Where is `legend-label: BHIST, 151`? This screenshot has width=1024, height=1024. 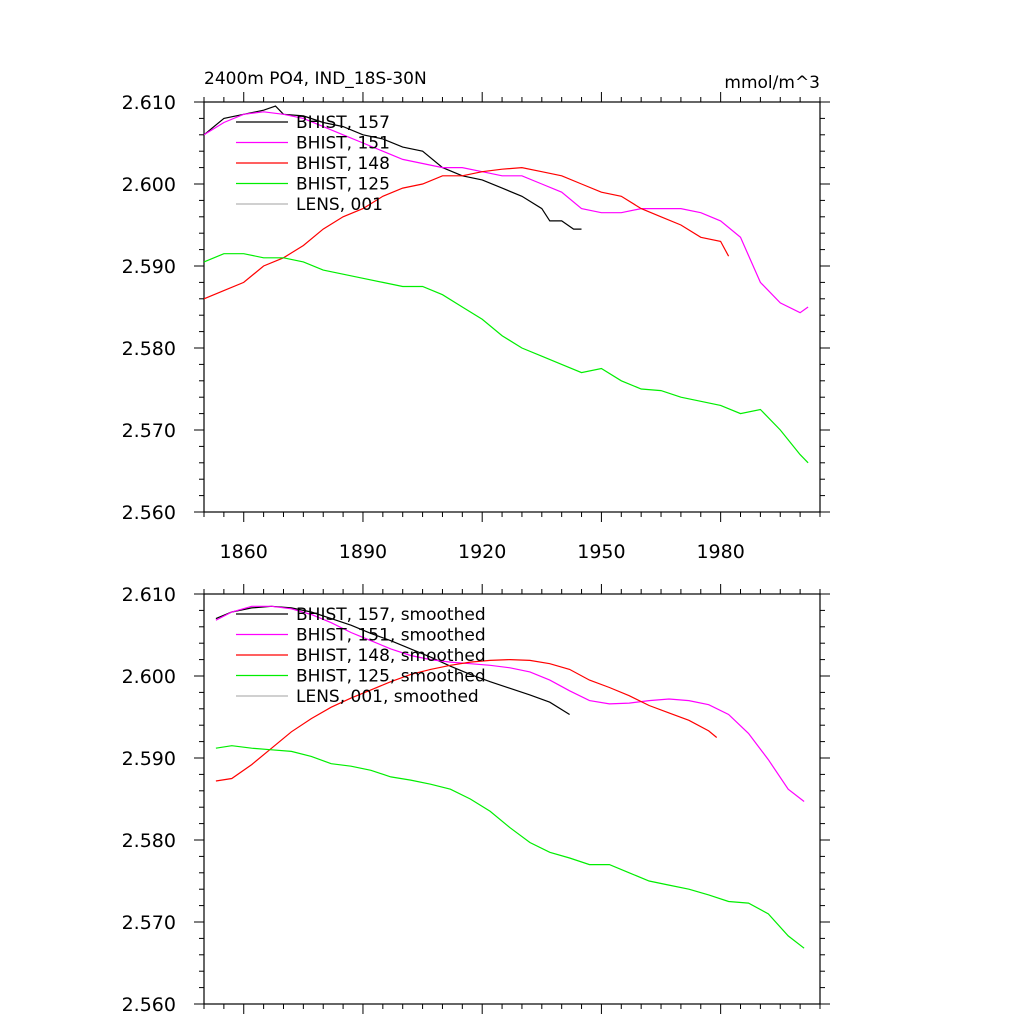 legend-label: BHIST, 151 is located at coordinates (343, 144).